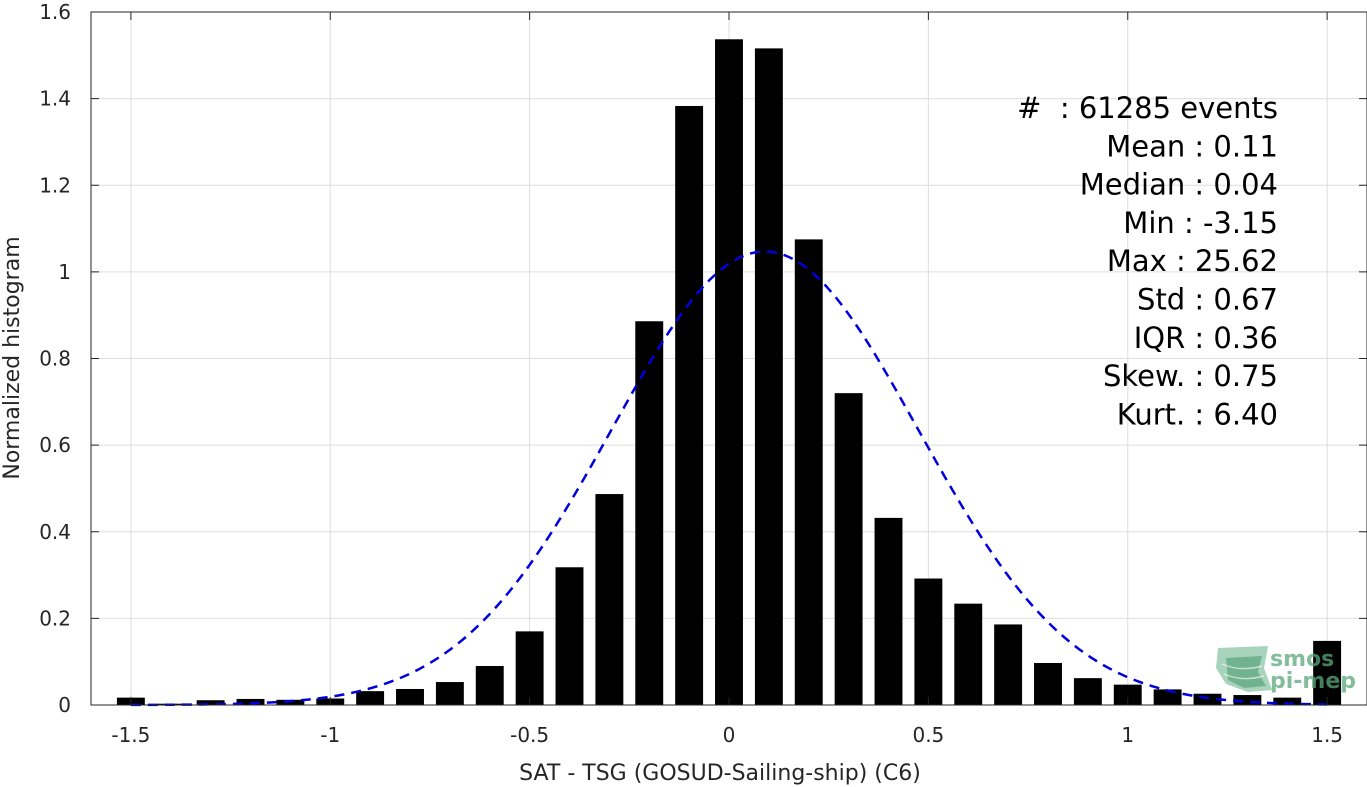 The height and width of the screenshot is (787, 1367). What do you see at coordinates (12, 357) in the screenshot?
I see `y-axis-label: Normalized histogram` at bounding box center [12, 357].